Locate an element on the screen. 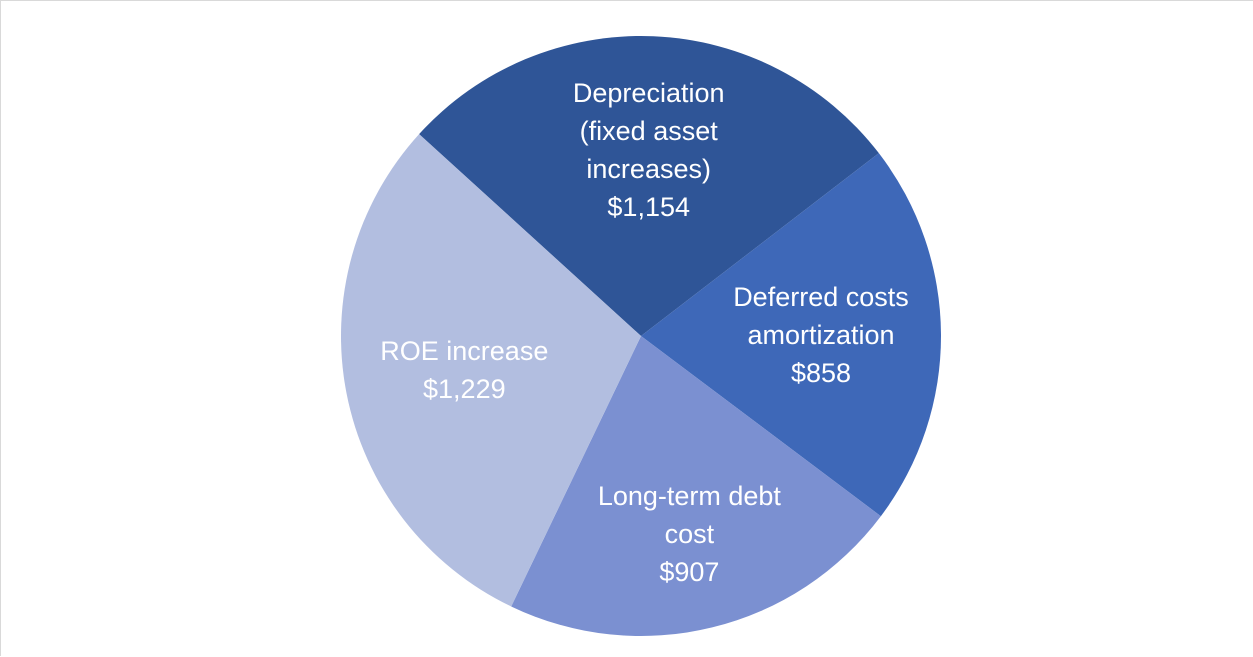 The height and width of the screenshot is (657, 1253). slice-label: Long-term debt cost $907 is located at coordinates (689, 534).